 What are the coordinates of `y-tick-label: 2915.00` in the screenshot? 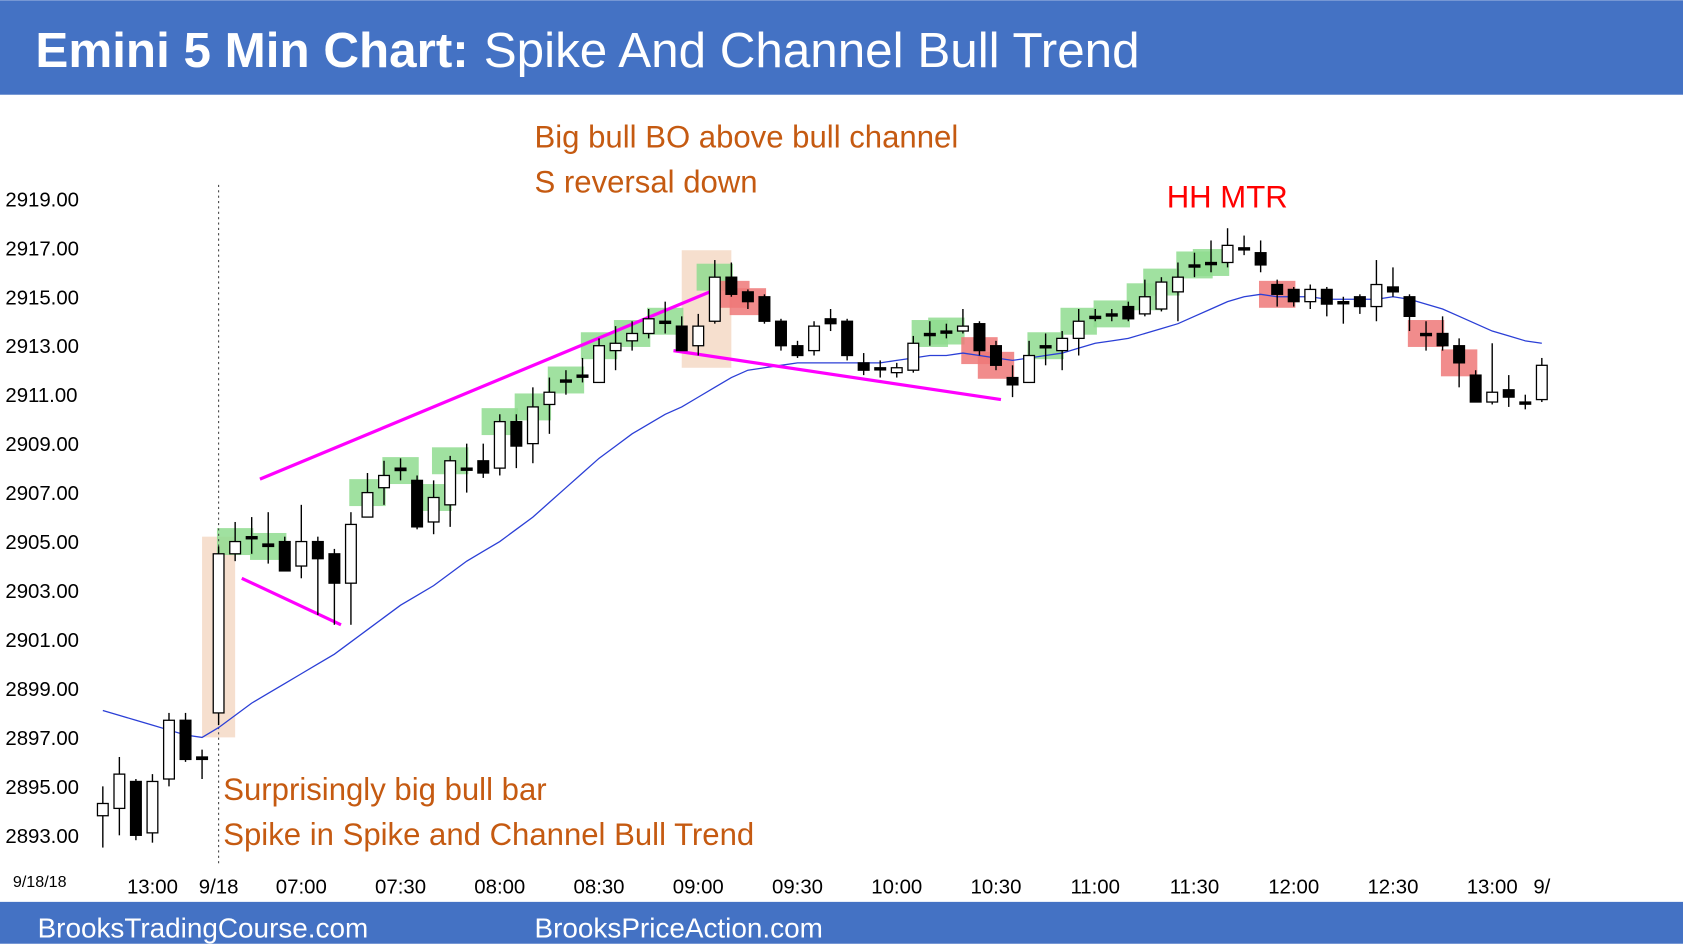 It's located at (42, 298).